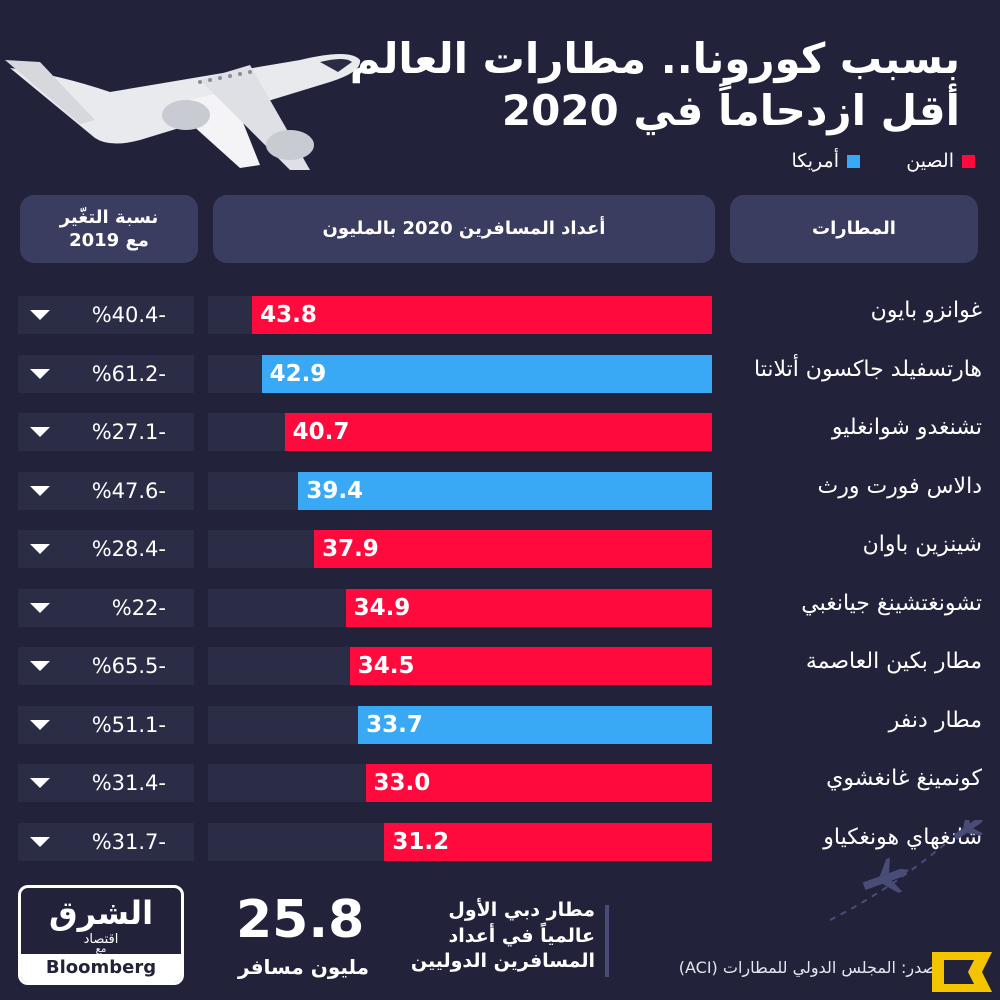 This screenshot has width=1000, height=1000. What do you see at coordinates (815, 161) in the screenshot?
I see `legend-label-usa: أمريكا` at bounding box center [815, 161].